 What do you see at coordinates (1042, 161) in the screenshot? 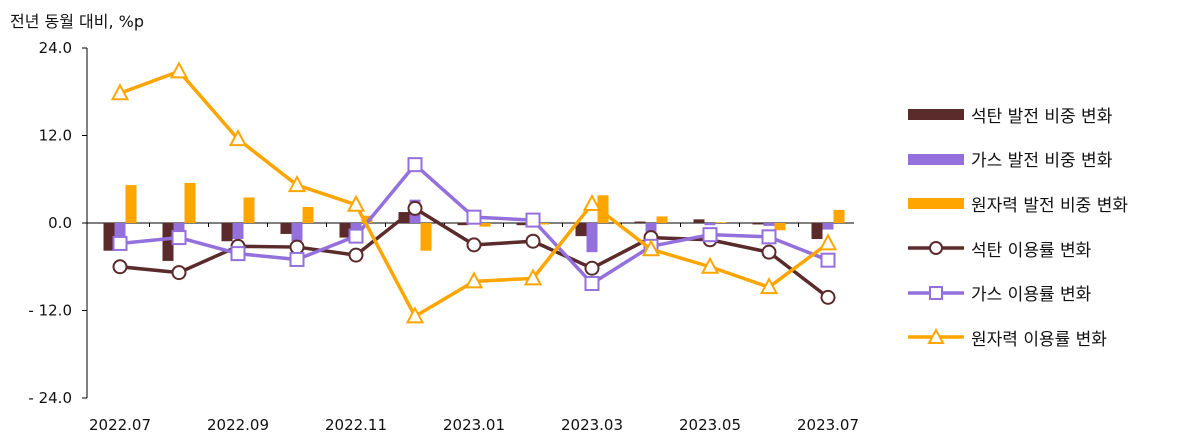
I see `legend-label: 가스 발전 비중 변화` at bounding box center [1042, 161].